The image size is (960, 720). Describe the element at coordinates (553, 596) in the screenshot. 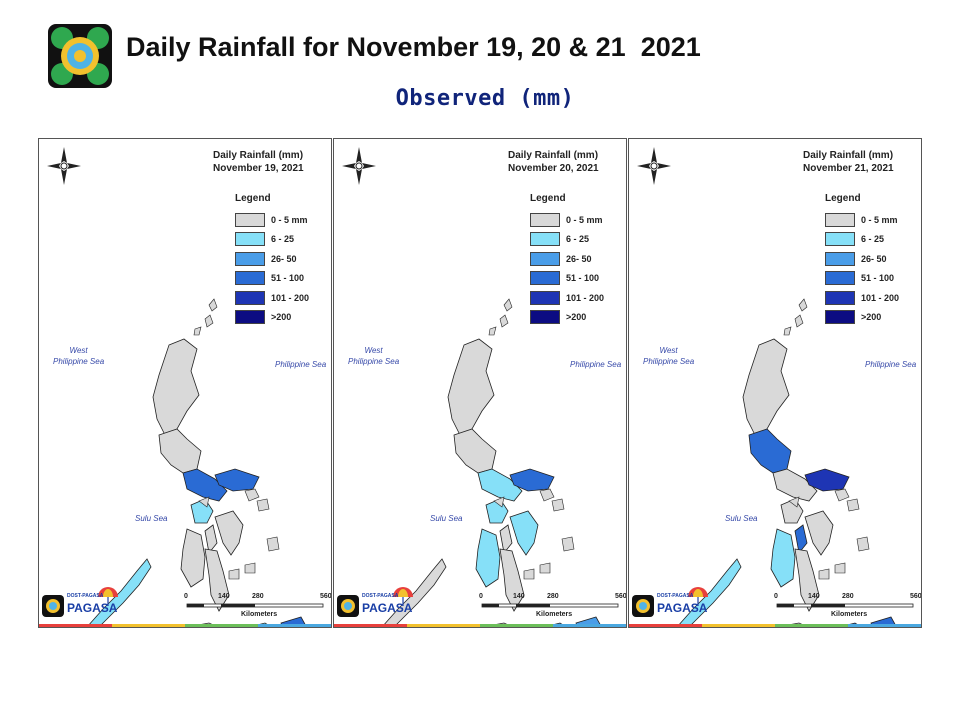

I see `scale-tick-label: 280` at that location.